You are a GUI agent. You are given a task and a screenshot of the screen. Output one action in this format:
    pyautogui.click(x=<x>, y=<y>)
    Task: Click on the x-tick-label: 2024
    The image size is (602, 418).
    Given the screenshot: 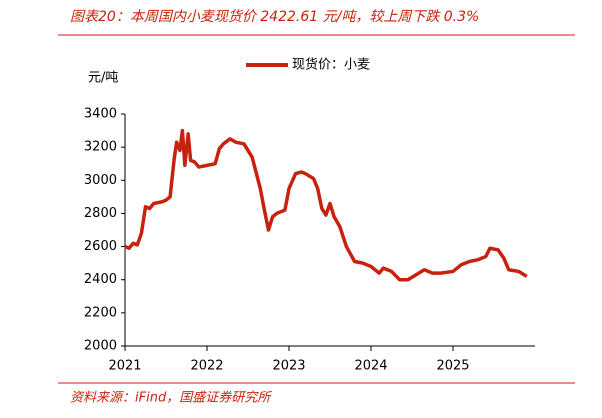 What is the action you would take?
    pyautogui.click(x=370, y=366)
    